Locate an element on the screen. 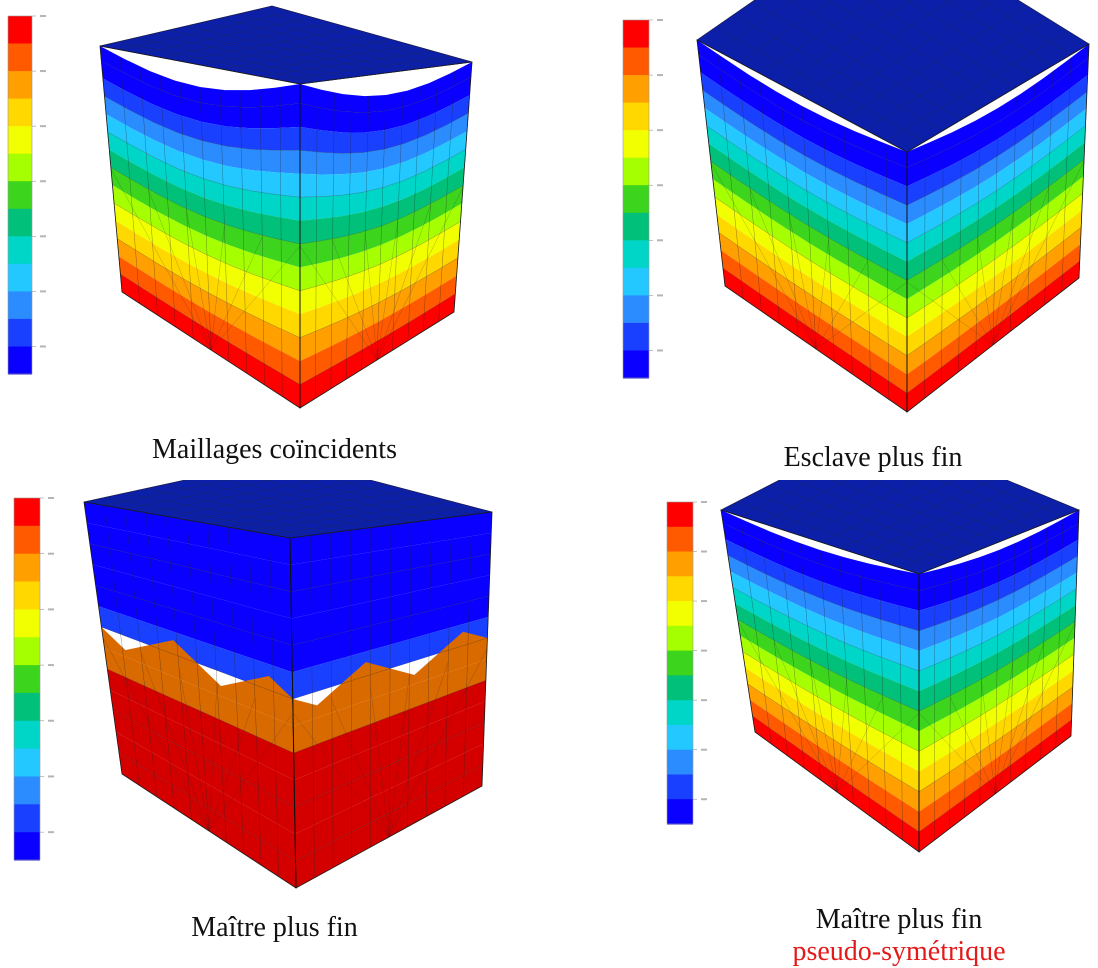 This screenshot has height=968, width=1098. figure-caption-sub: pseudo-symétrique is located at coordinates (899, 952).